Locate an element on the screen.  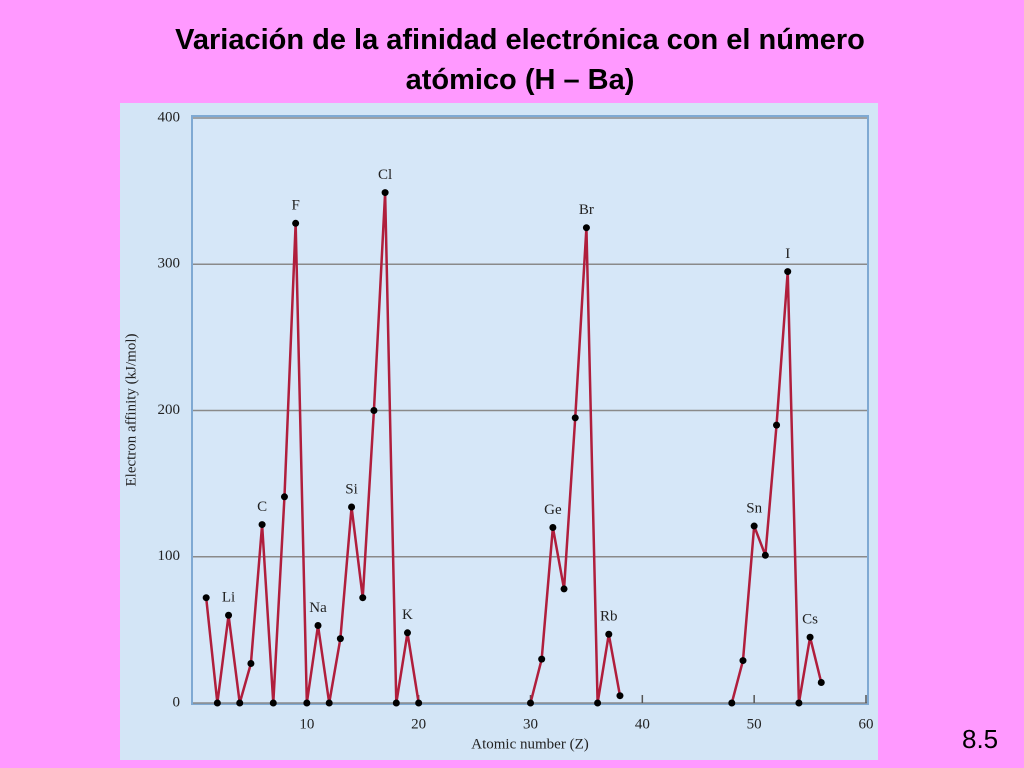
slide-number: 8.5 is located at coordinates (980, 739).